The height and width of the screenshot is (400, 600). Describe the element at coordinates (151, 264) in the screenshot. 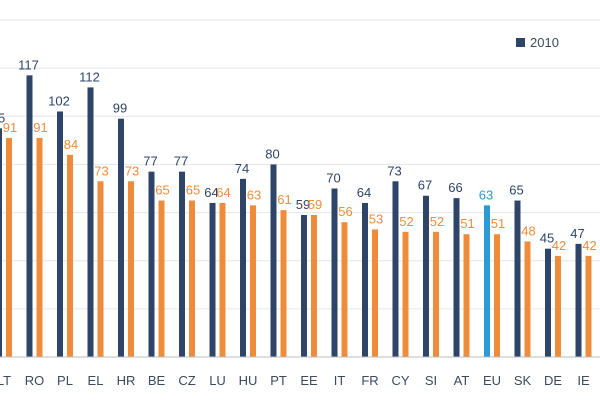

I see `bar-BE-series1` at that location.